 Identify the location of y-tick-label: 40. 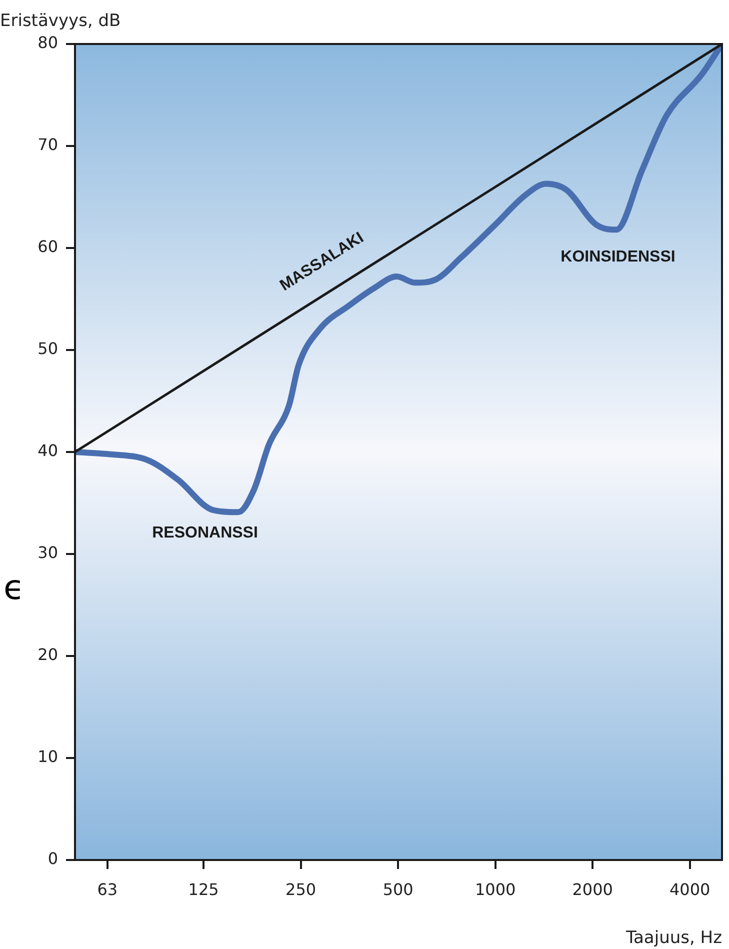
(48, 450).